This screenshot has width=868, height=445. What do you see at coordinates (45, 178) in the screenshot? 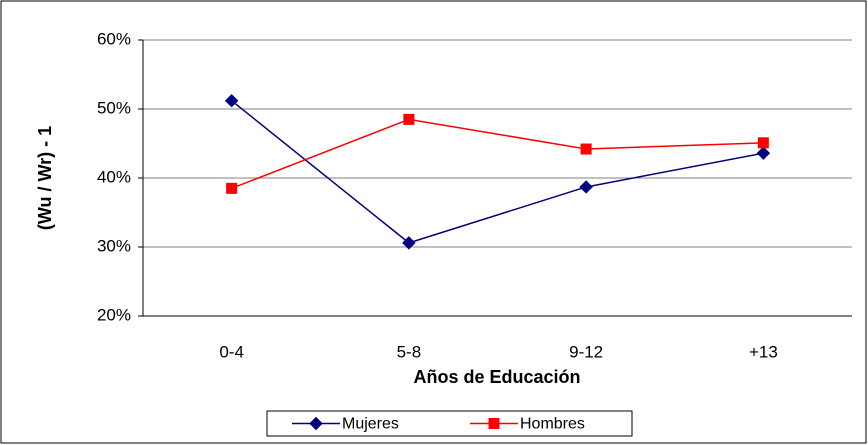
I see `y-axis-title: (Wu / Wr) - 1` at bounding box center [45, 178].